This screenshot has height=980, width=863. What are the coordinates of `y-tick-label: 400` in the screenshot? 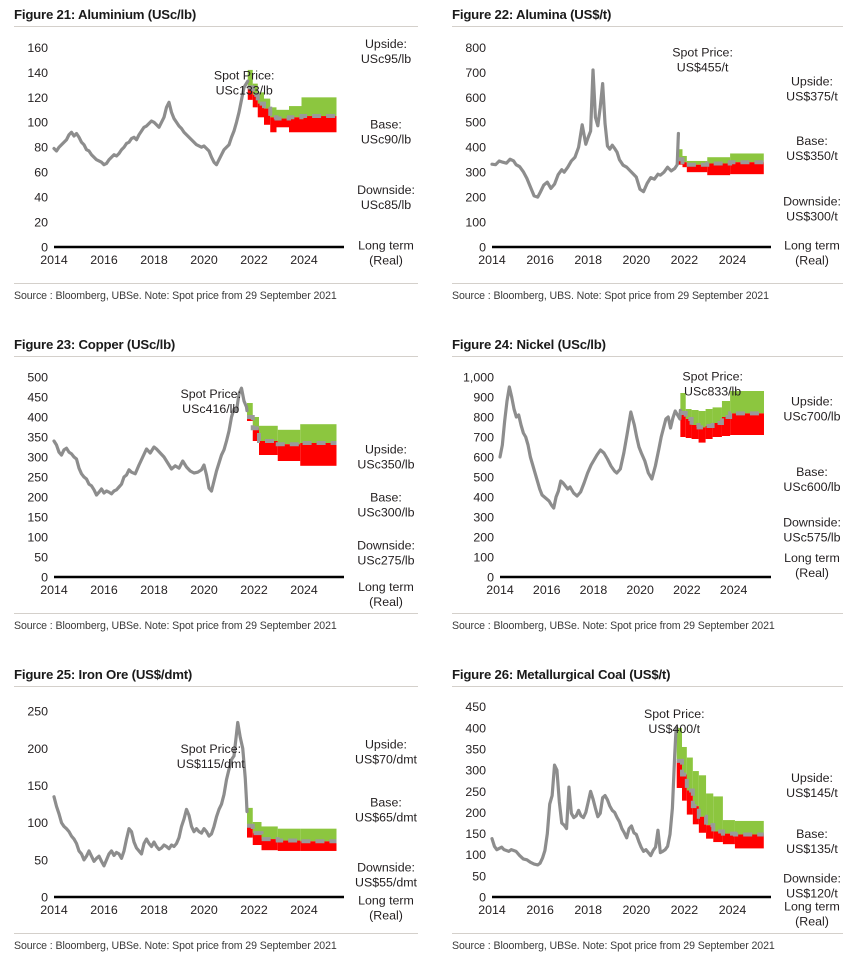 It's located at (37, 417).